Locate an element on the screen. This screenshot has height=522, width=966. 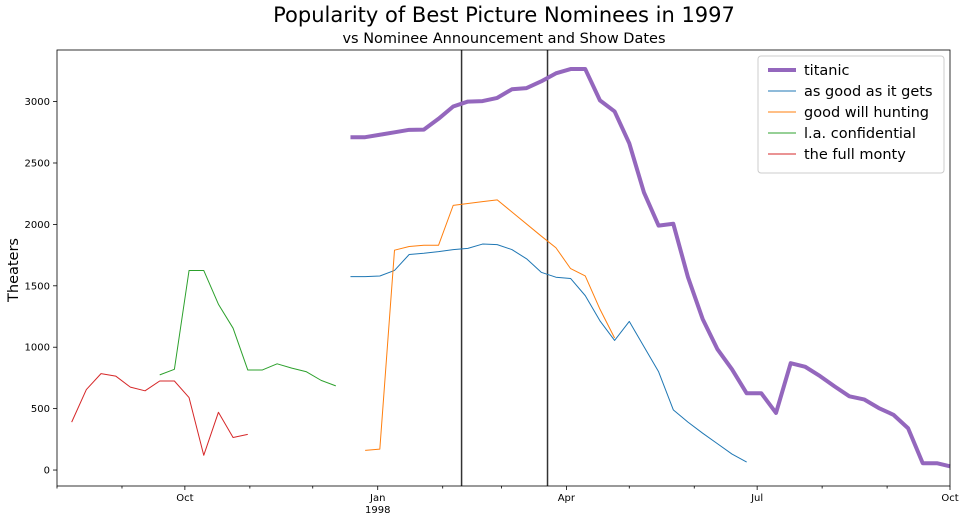
y-axis-label: Theaters is located at coordinates (14, 270).